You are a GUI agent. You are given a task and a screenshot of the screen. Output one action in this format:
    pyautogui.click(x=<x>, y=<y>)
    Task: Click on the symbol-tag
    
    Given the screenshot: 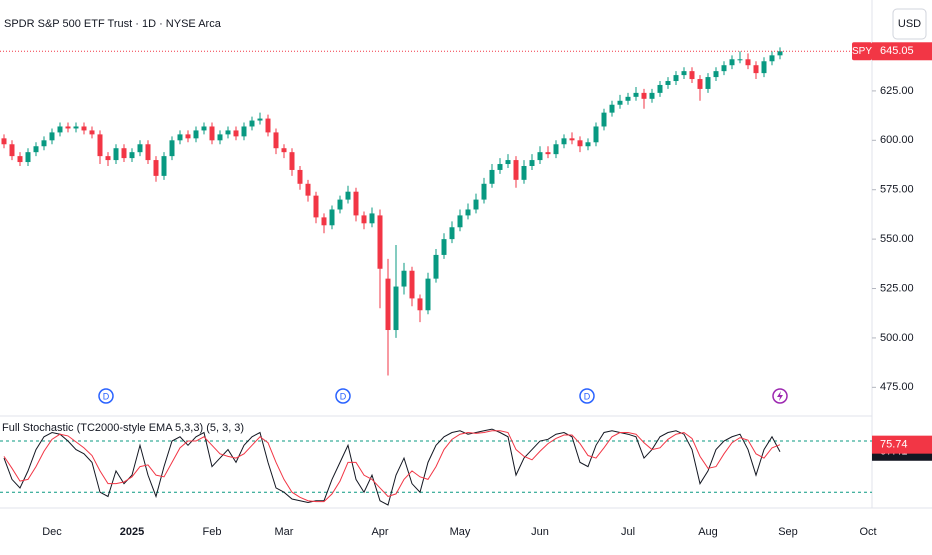 What is the action you would take?
    pyautogui.click(x=862, y=51)
    